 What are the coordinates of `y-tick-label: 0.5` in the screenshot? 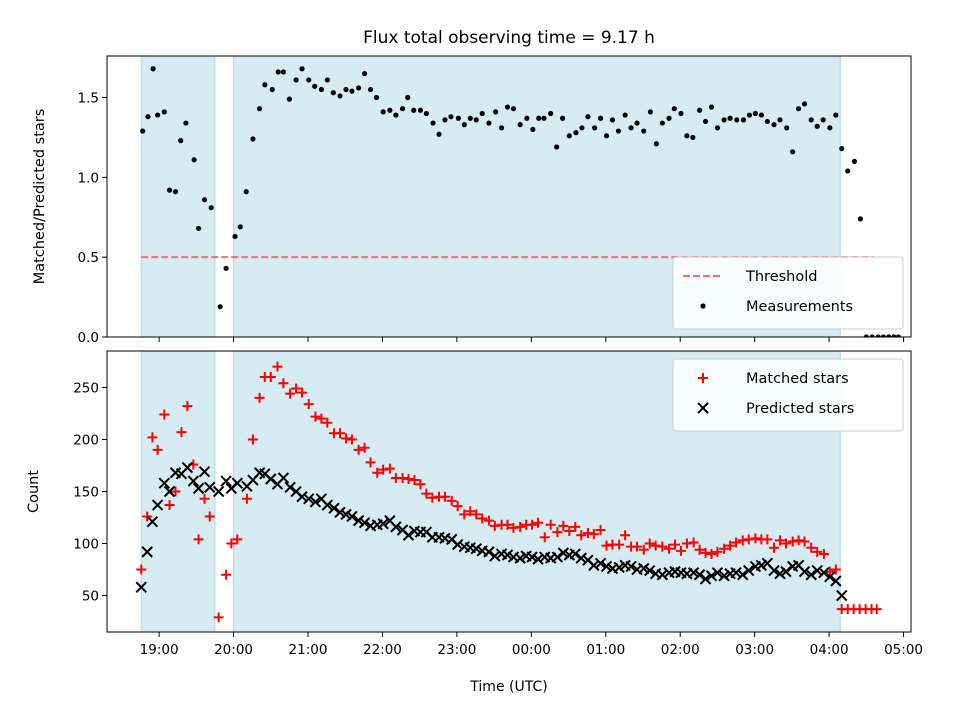 It's located at (88, 258).